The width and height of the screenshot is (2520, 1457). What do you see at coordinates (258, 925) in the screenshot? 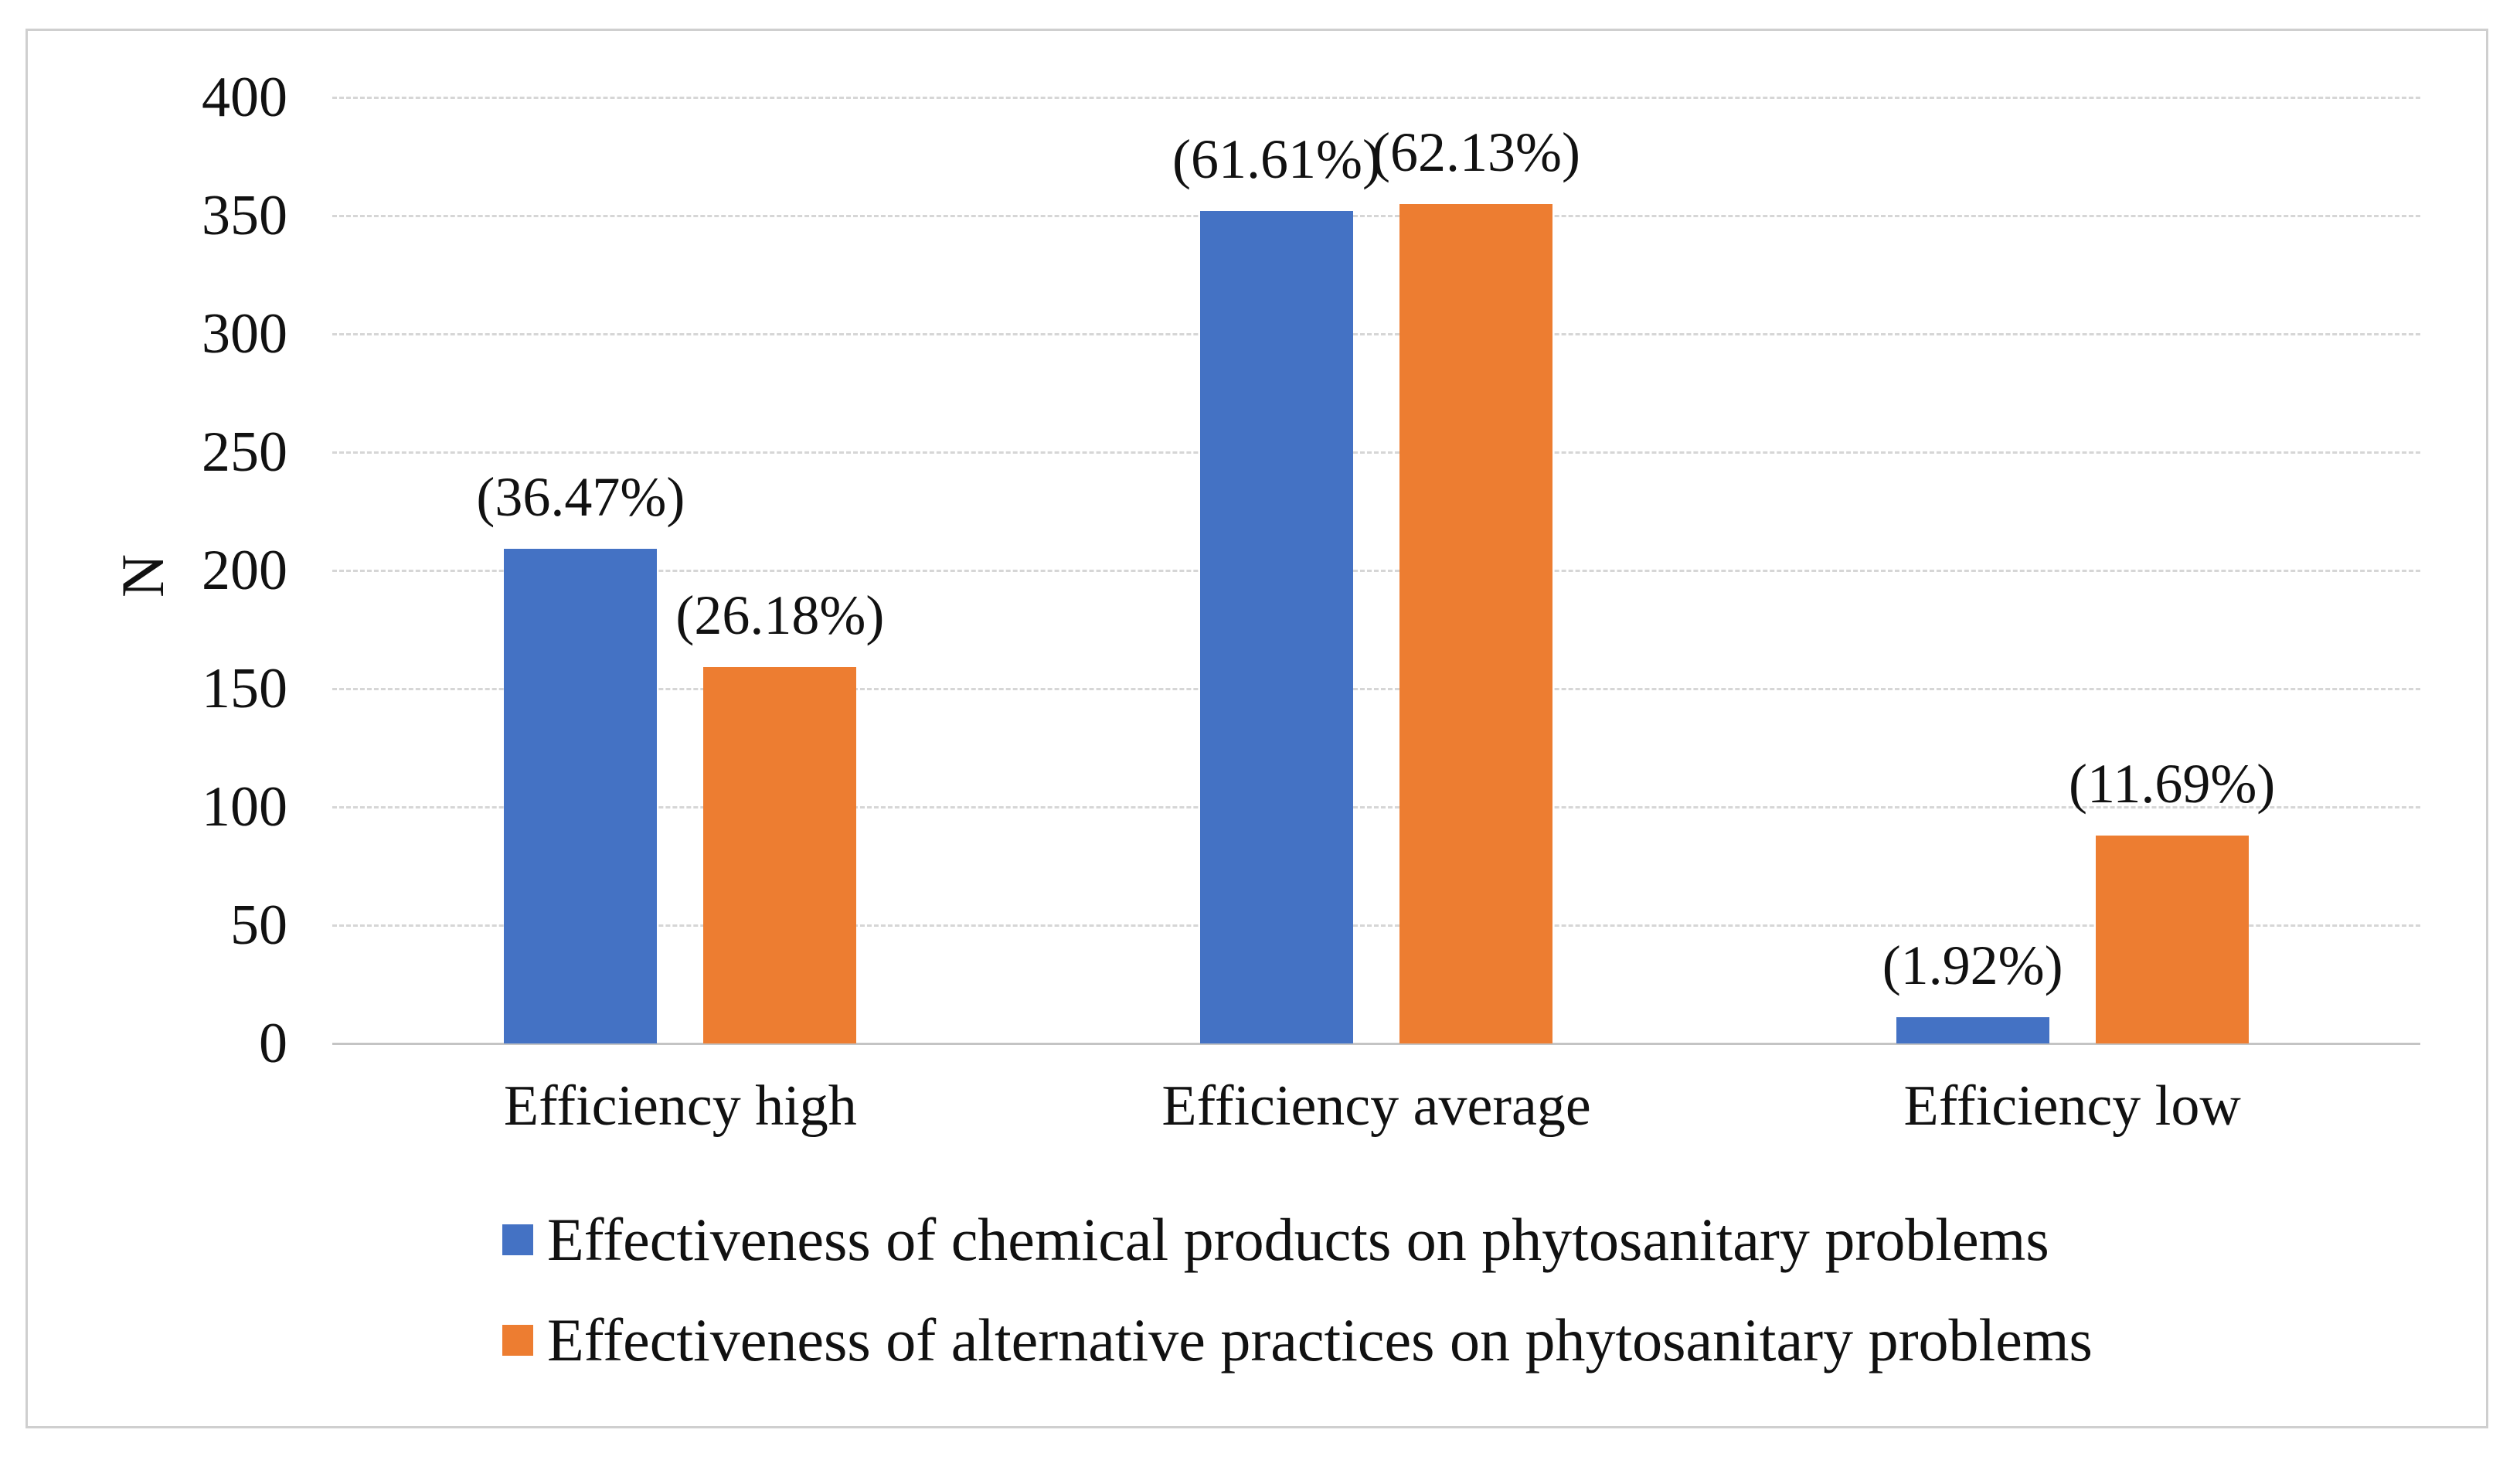
I see `y-tick-50: 50` at bounding box center [258, 925].